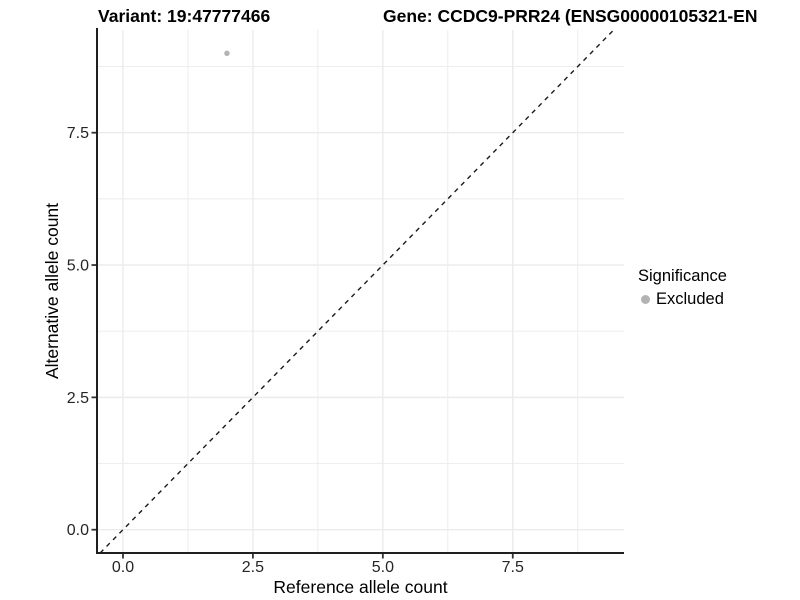 This screenshot has height=600, width=800. I want to click on x-tick-label: 0.0, so click(123, 567).